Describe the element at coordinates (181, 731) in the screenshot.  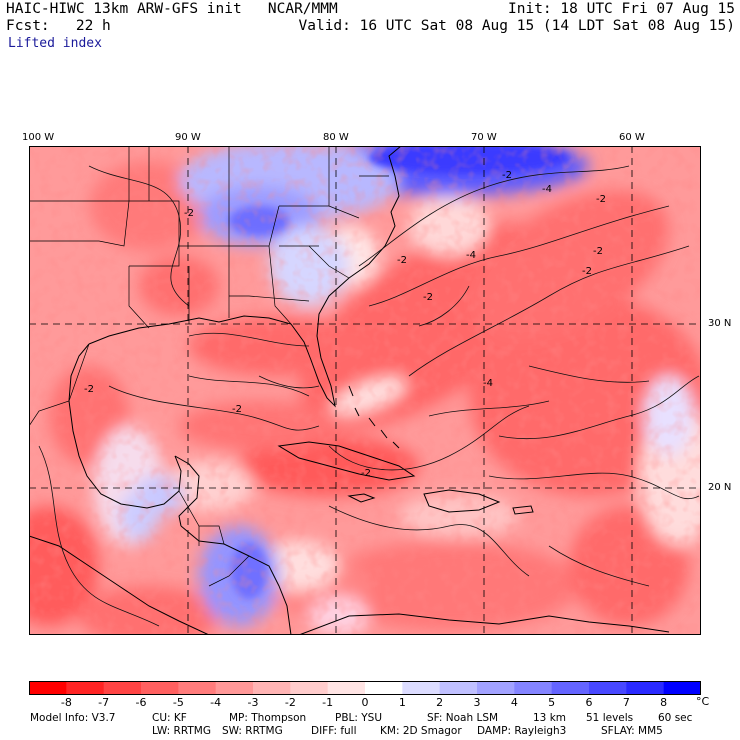
I see `model-info-lw: LW: RRTMG` at that location.